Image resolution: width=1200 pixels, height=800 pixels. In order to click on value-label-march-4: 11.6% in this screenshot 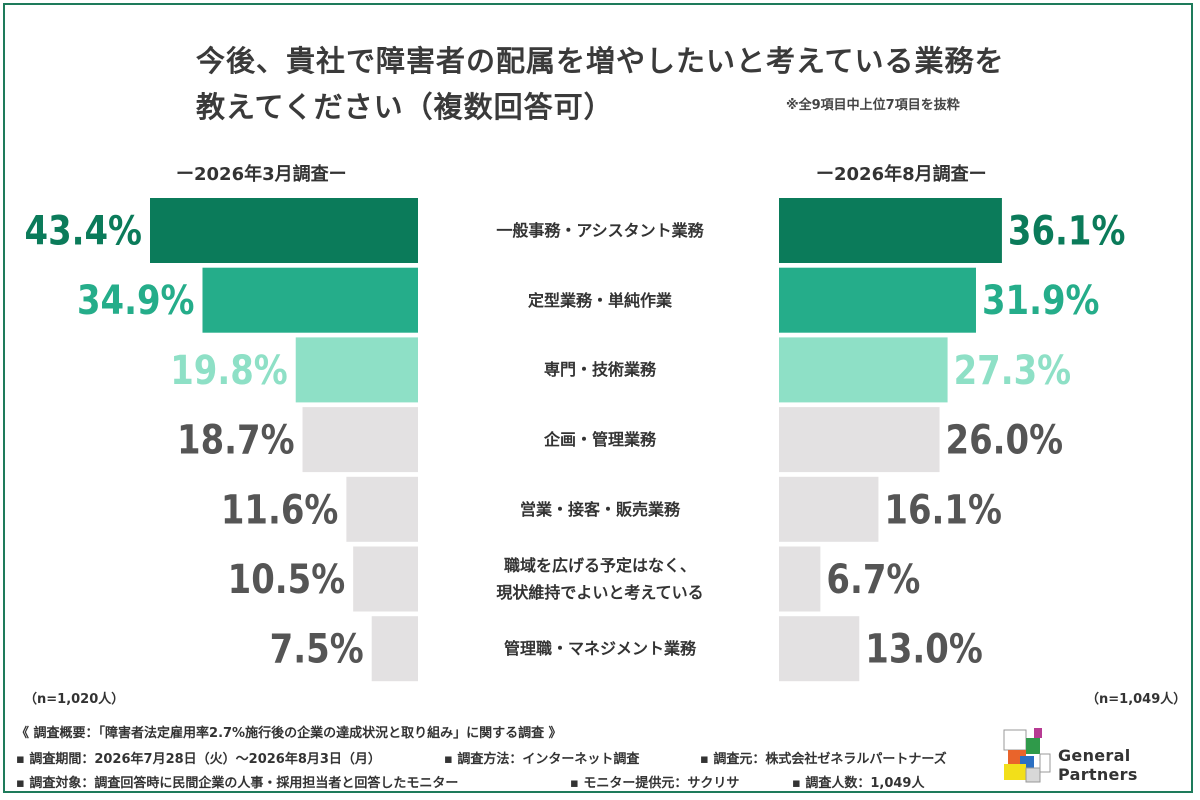, I will do `click(280, 510)`.